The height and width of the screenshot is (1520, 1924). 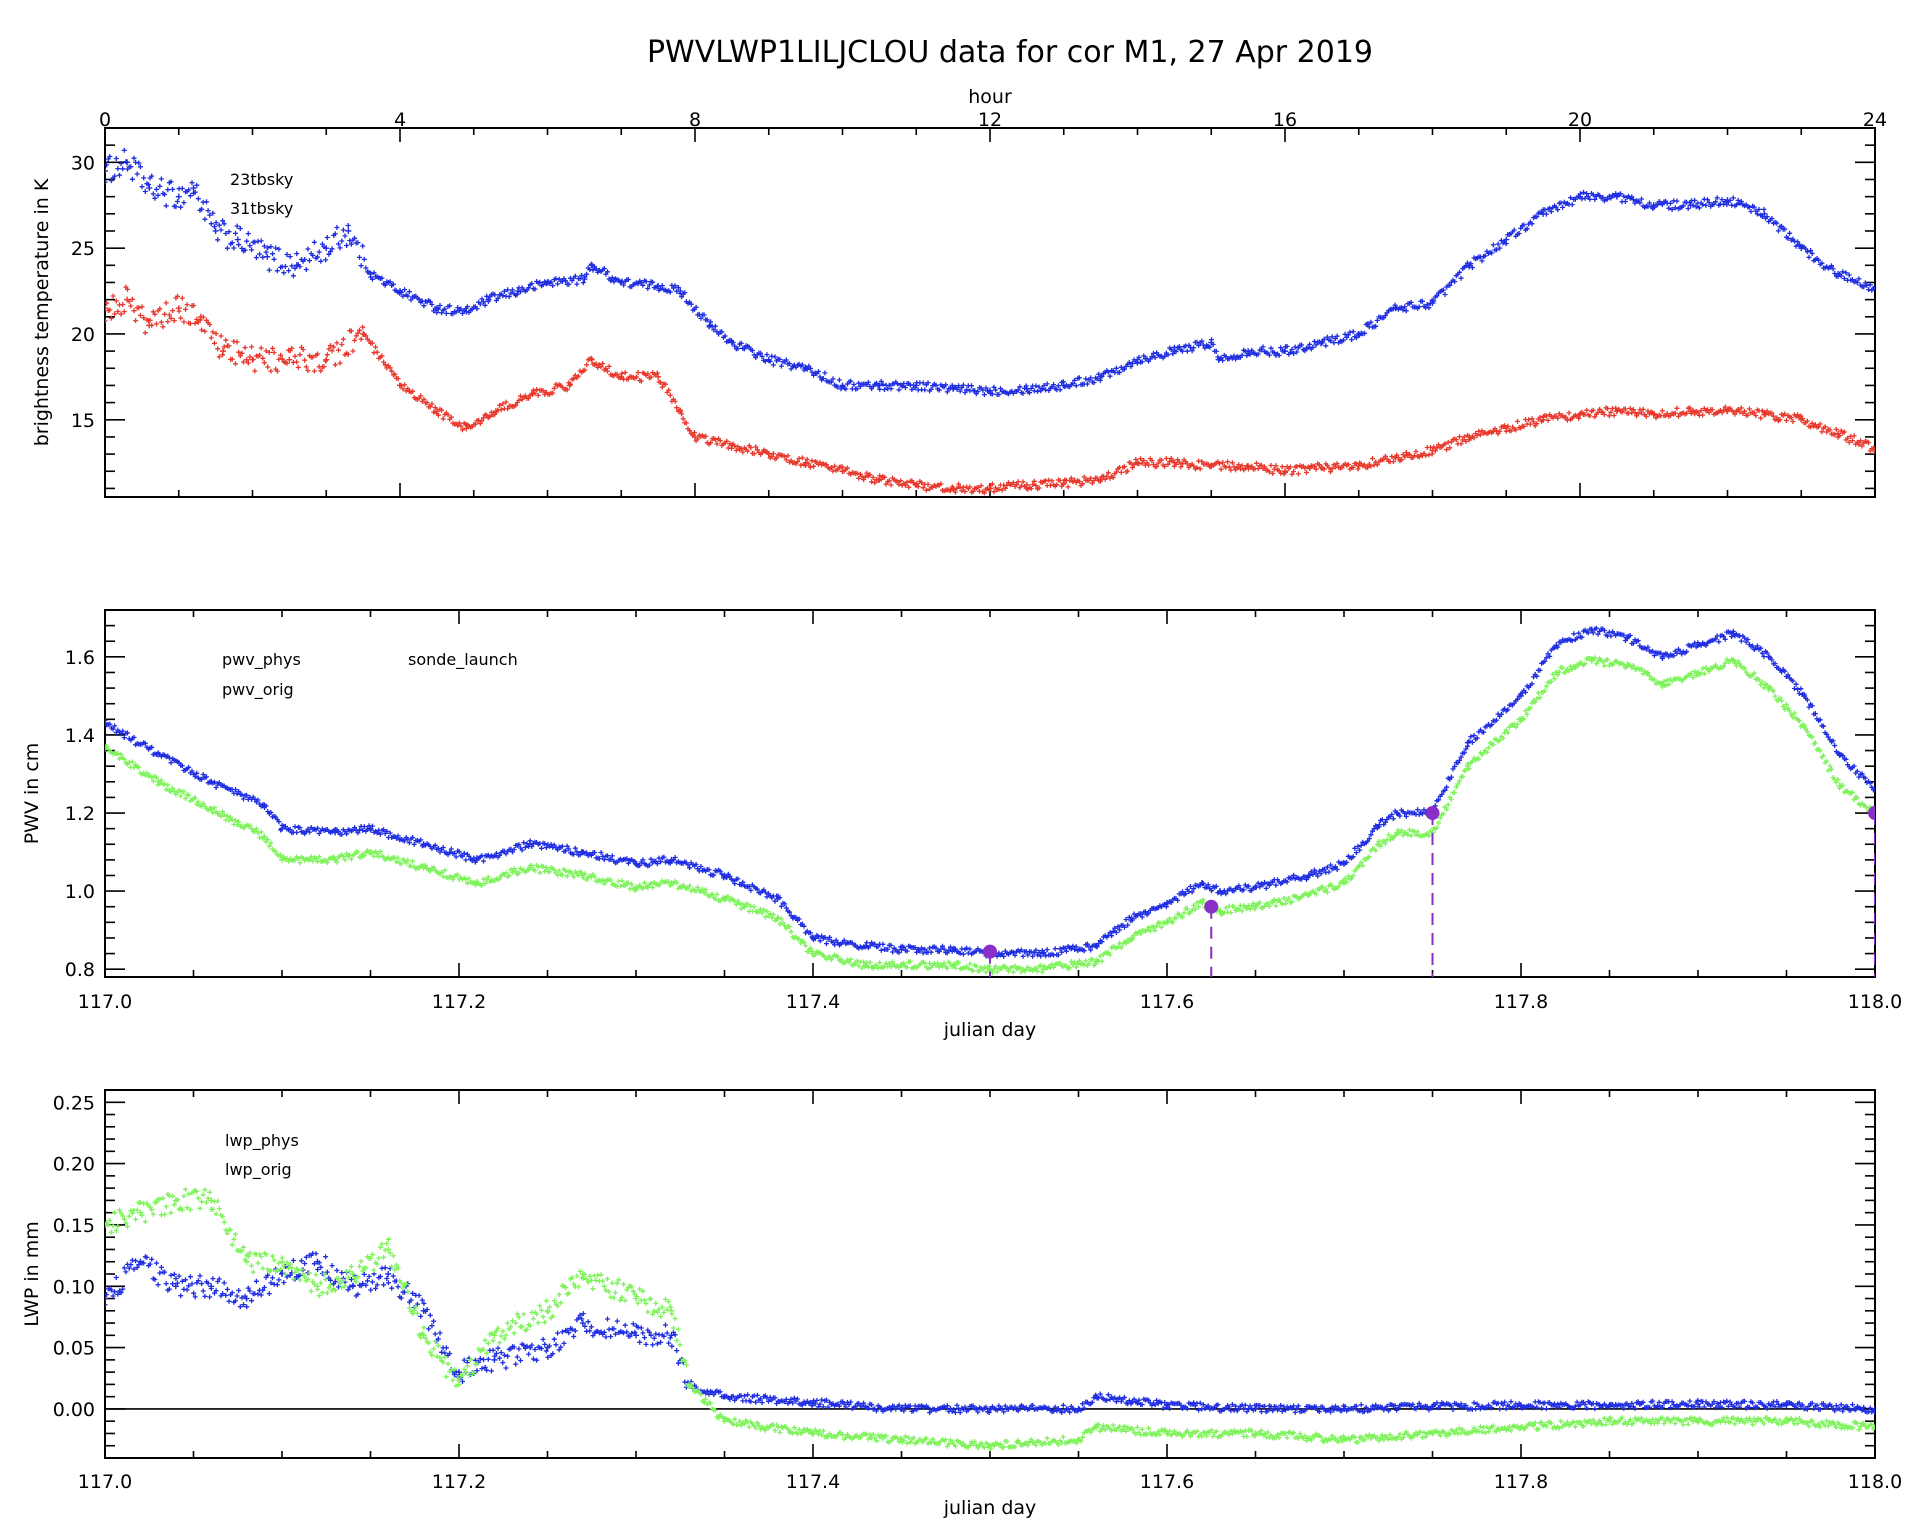 What do you see at coordinates (74, 1287) in the screenshot?
I see `y-tick-label: 0.10` at bounding box center [74, 1287].